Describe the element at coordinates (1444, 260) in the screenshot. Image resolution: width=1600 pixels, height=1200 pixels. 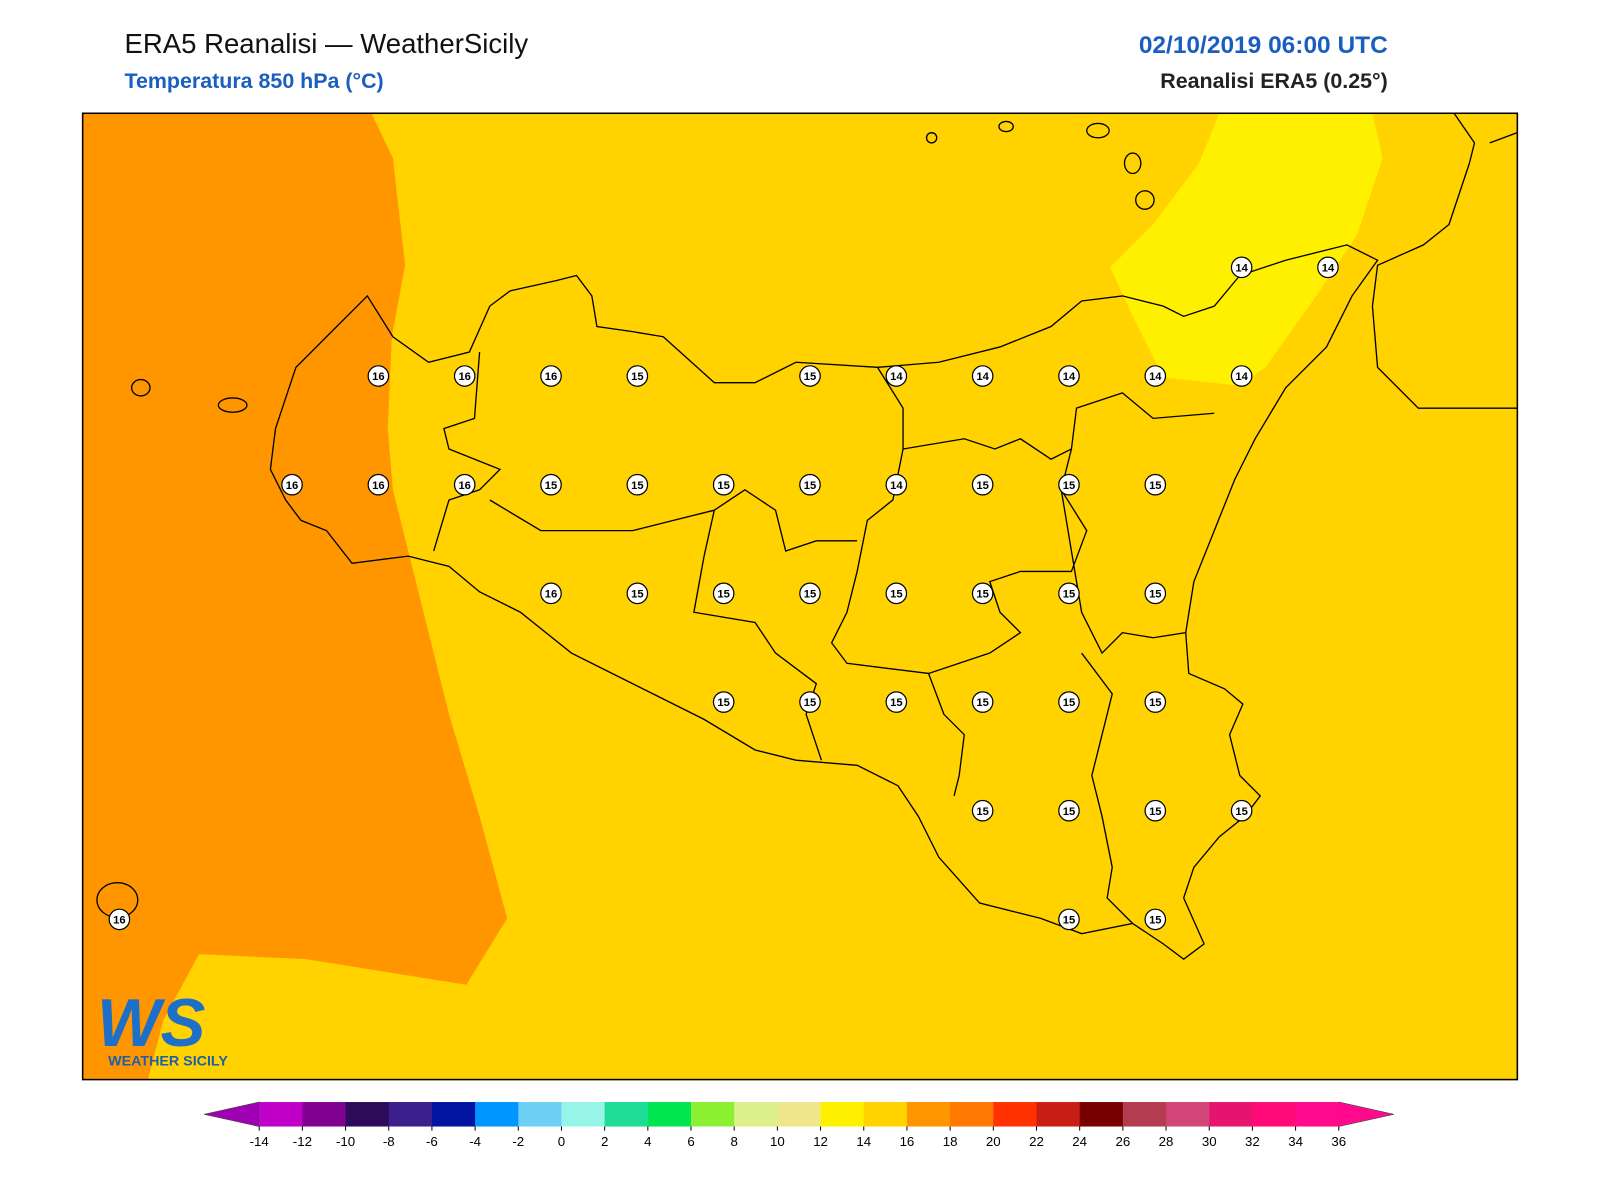
I see `calabria-coast` at that location.